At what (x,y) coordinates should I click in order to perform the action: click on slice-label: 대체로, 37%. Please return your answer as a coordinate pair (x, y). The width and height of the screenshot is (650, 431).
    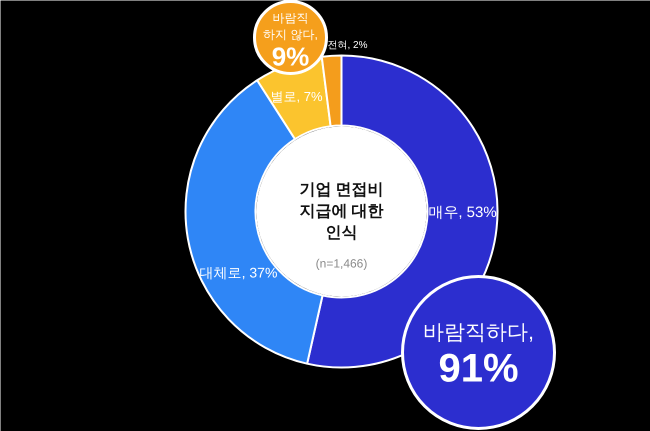
    Looking at the image, I should click on (239, 272).